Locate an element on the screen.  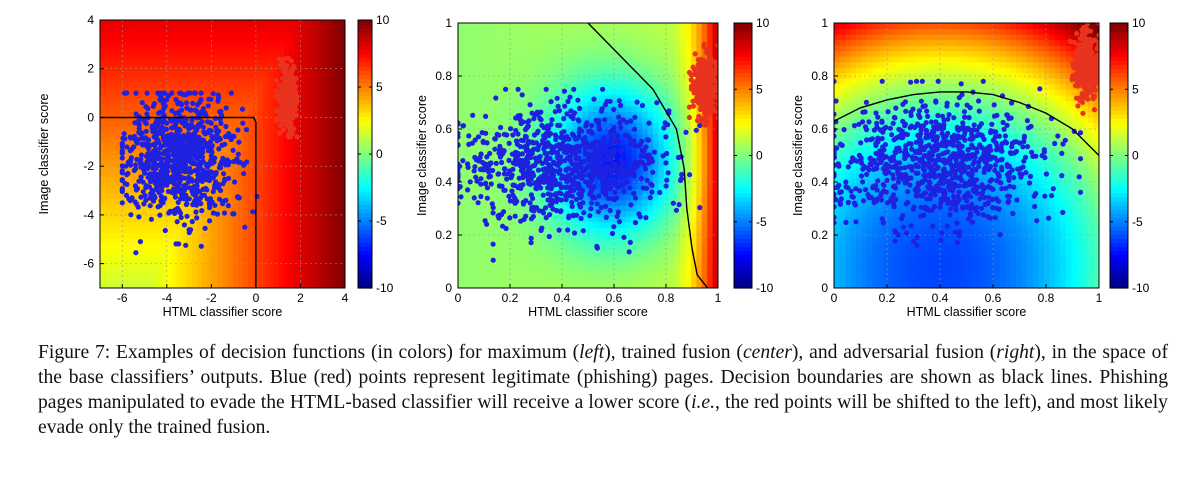
x-tick-label: 0.8 is located at coordinates (666, 298).